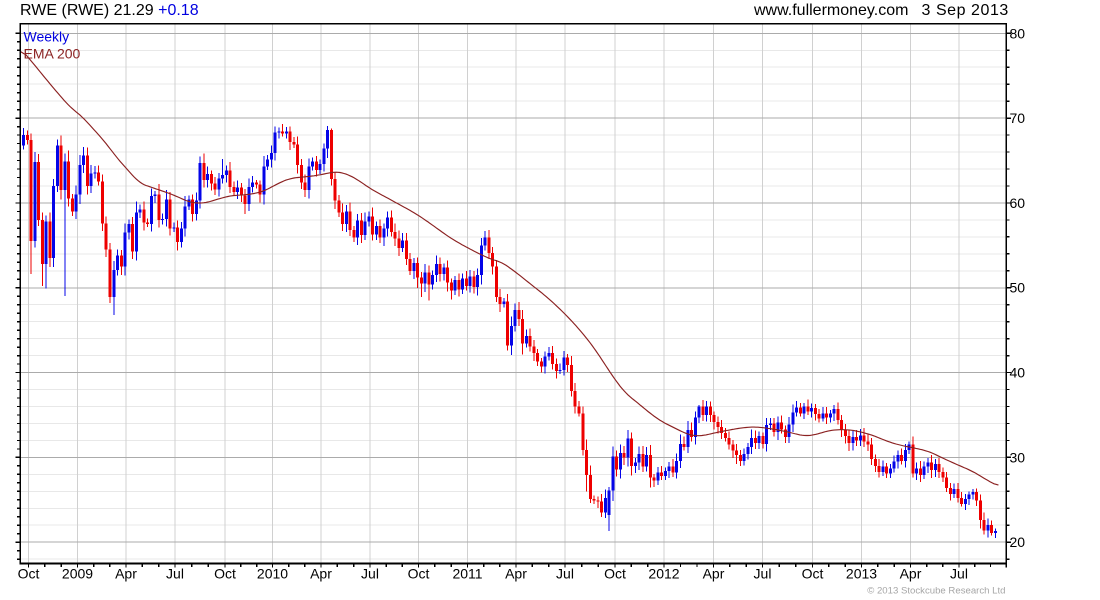 Image resolution: width=1100 pixels, height=600 pixels. What do you see at coordinates (1018, 542) in the screenshot?
I see `svg-text: 20` at bounding box center [1018, 542].